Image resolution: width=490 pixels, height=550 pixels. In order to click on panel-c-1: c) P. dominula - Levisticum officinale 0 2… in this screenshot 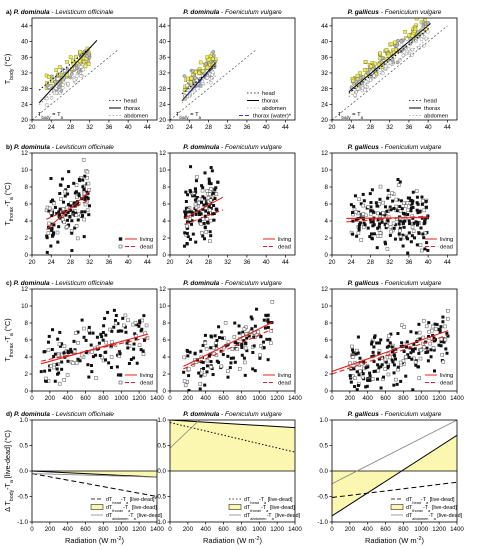, I will do `click(85, 341)`.